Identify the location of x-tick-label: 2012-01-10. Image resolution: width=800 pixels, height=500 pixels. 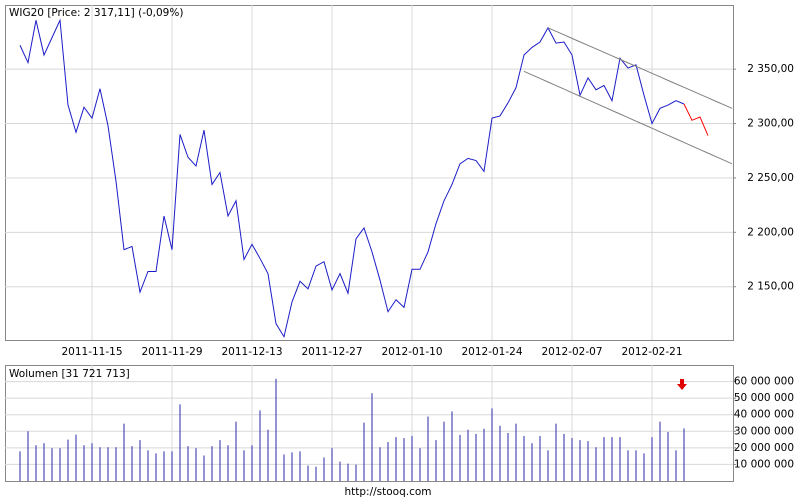
(411, 352).